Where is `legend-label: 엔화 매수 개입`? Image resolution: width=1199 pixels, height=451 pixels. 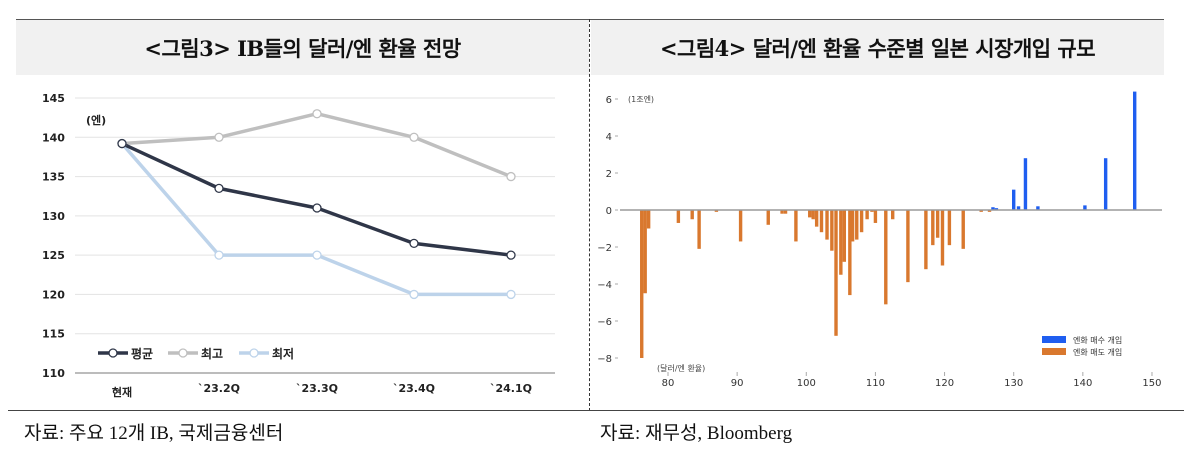
legend-label: 엔화 매수 개입 is located at coordinates (1097, 340).